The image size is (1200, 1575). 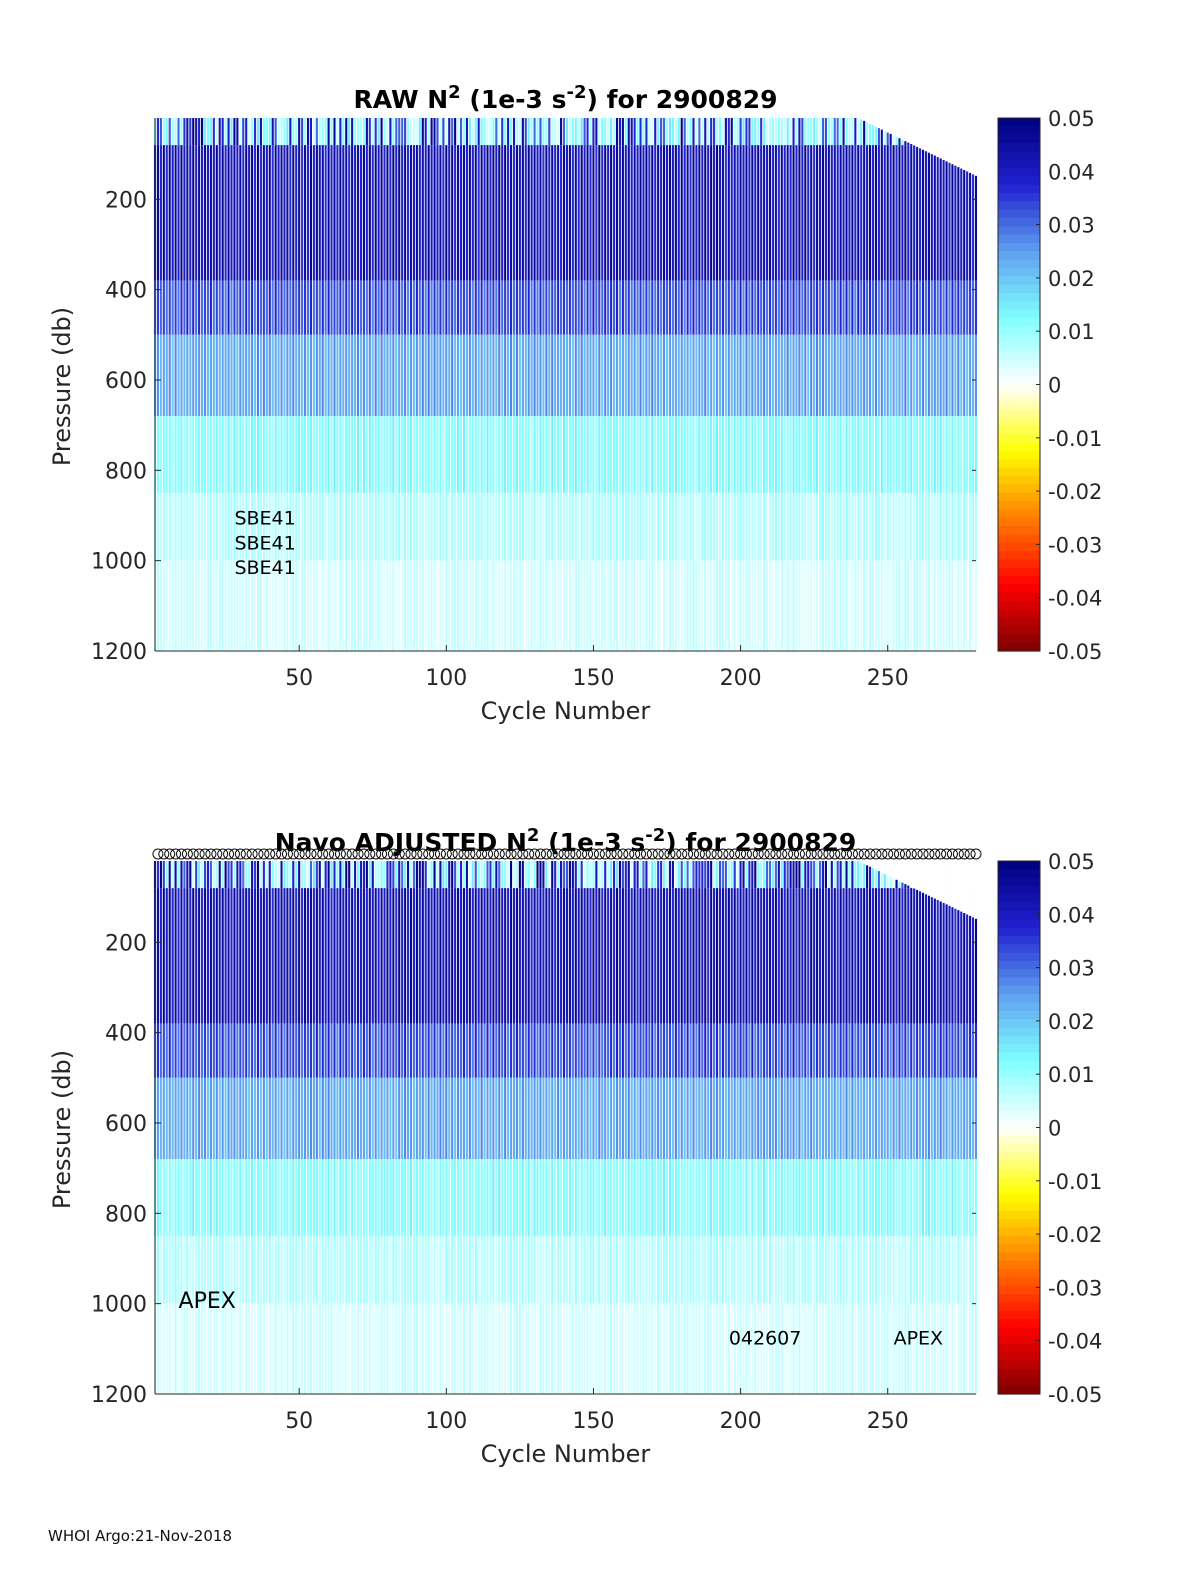 What do you see at coordinates (126, 1124) in the screenshot?
I see `y-tick-label: 600` at bounding box center [126, 1124].